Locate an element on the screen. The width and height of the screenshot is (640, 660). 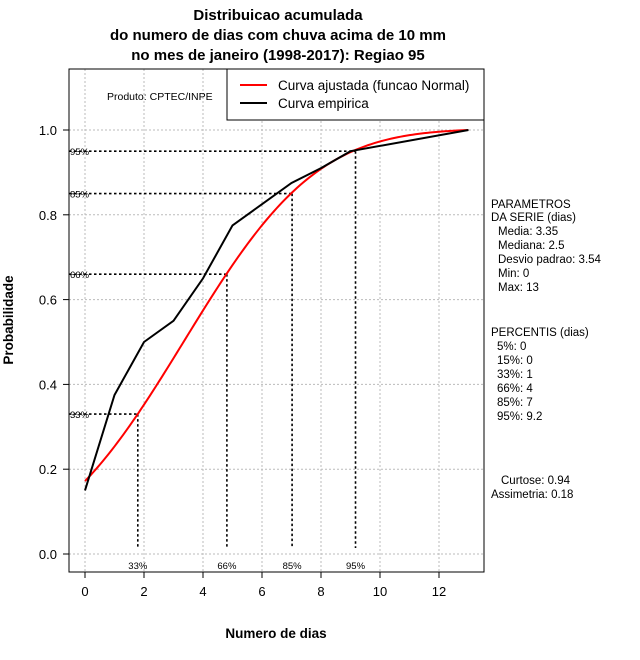
legend-box is located at coordinates (355, 94).